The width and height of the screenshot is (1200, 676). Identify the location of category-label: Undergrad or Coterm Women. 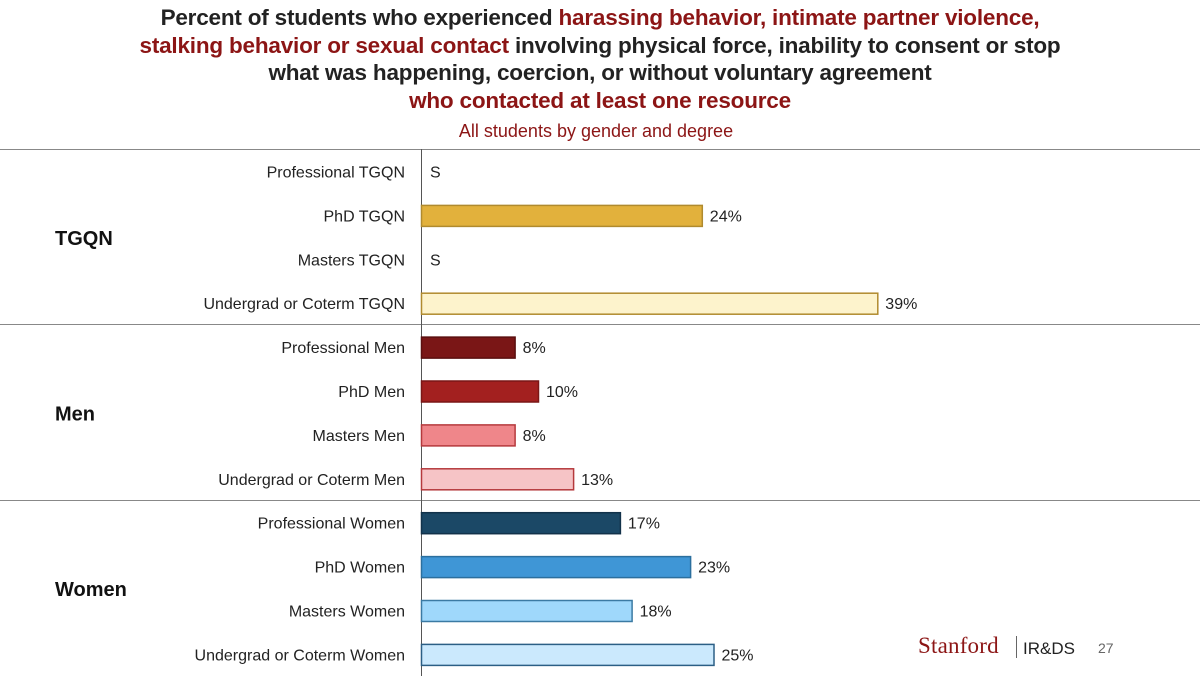
(300, 655).